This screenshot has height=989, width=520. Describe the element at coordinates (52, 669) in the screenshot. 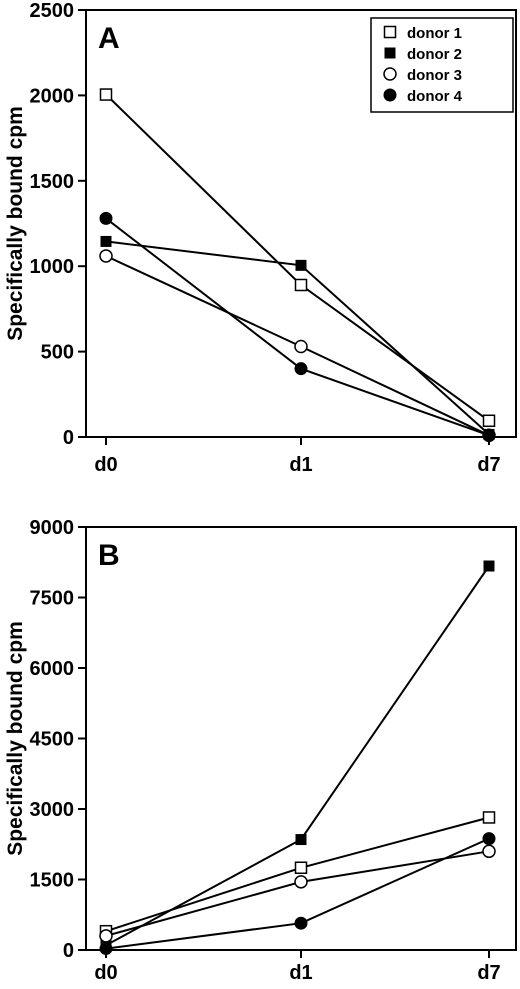

I see `y-tick-label: 6000` at that location.